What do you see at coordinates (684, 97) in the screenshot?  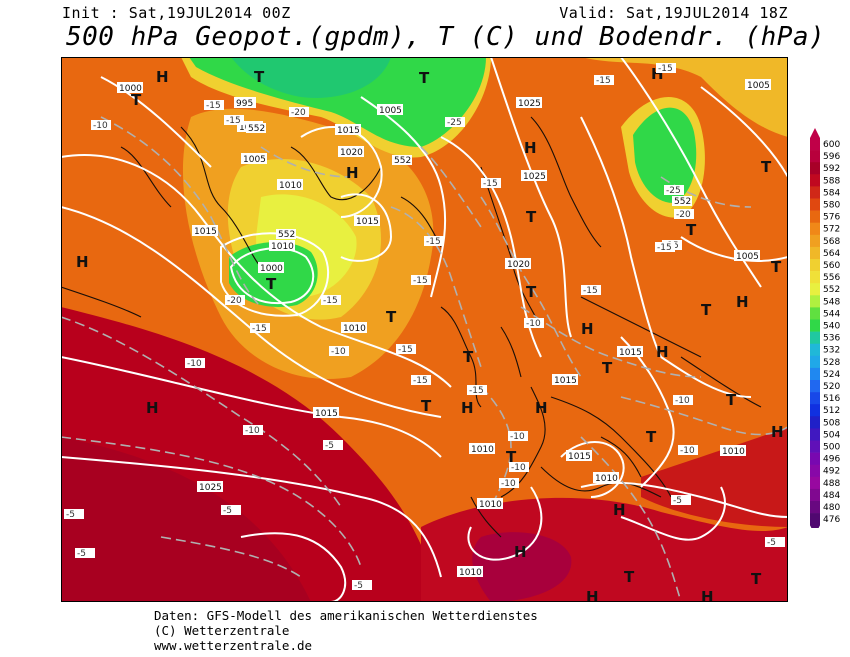 I see `field-564-ne` at bounding box center [684, 97].